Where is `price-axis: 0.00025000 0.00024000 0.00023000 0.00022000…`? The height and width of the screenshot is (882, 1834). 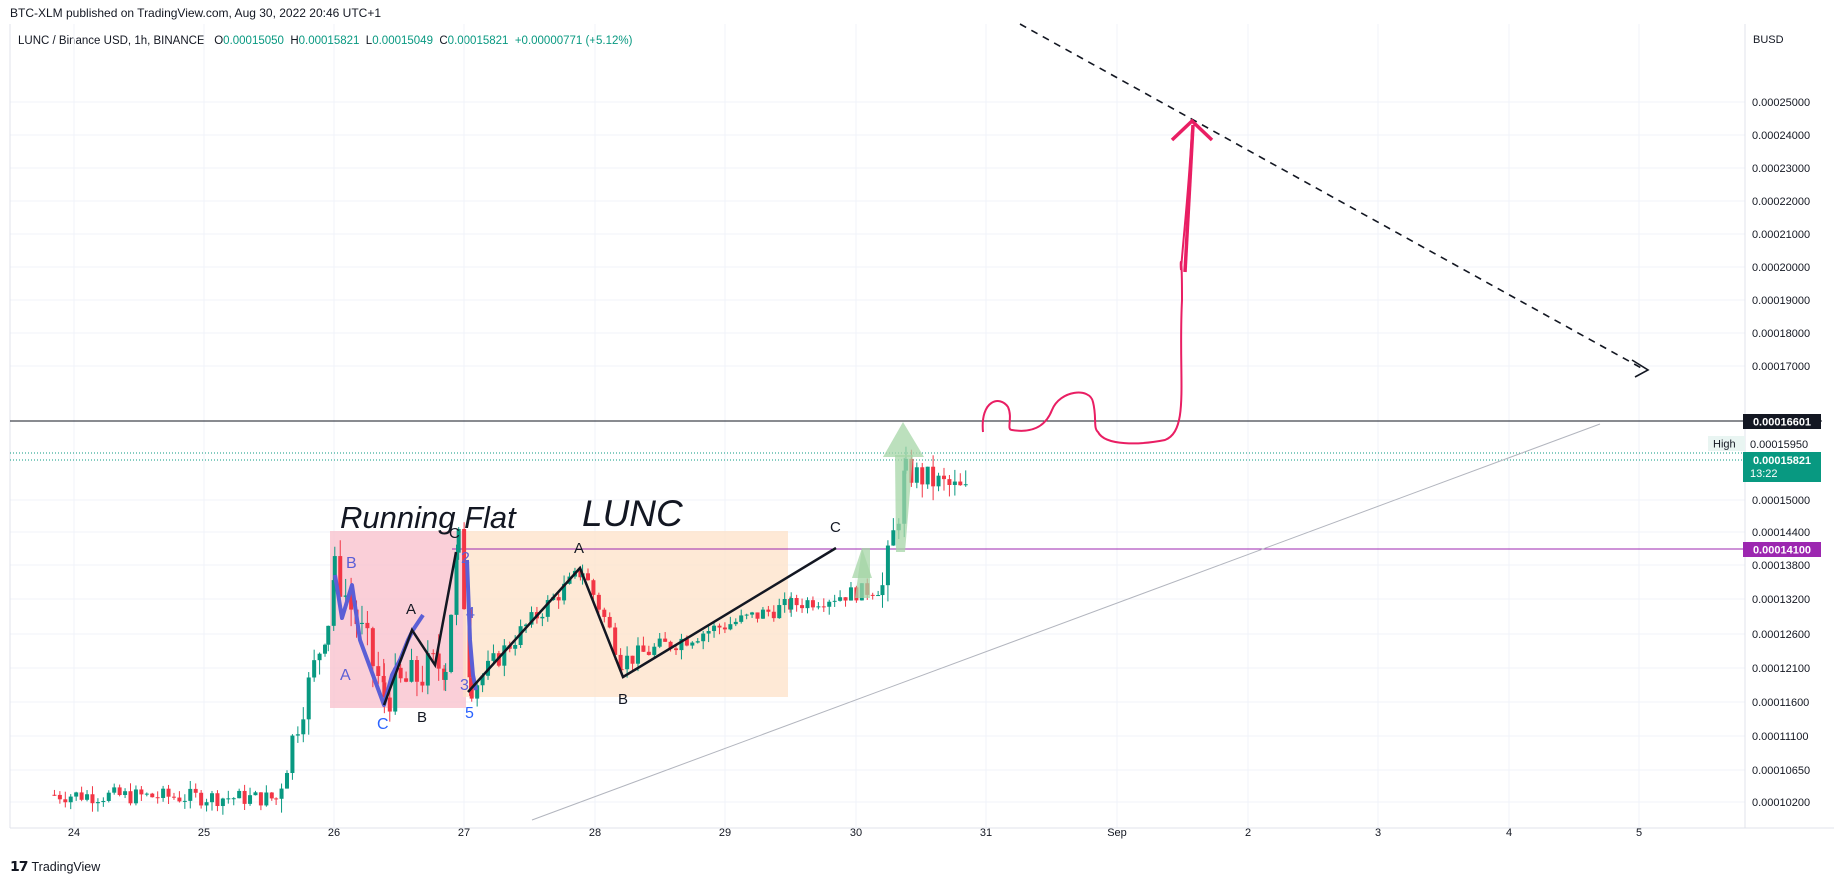 price-axis: 0.00025000 0.00024000 0.00023000 0.00022000… is located at coordinates (1781, 453).